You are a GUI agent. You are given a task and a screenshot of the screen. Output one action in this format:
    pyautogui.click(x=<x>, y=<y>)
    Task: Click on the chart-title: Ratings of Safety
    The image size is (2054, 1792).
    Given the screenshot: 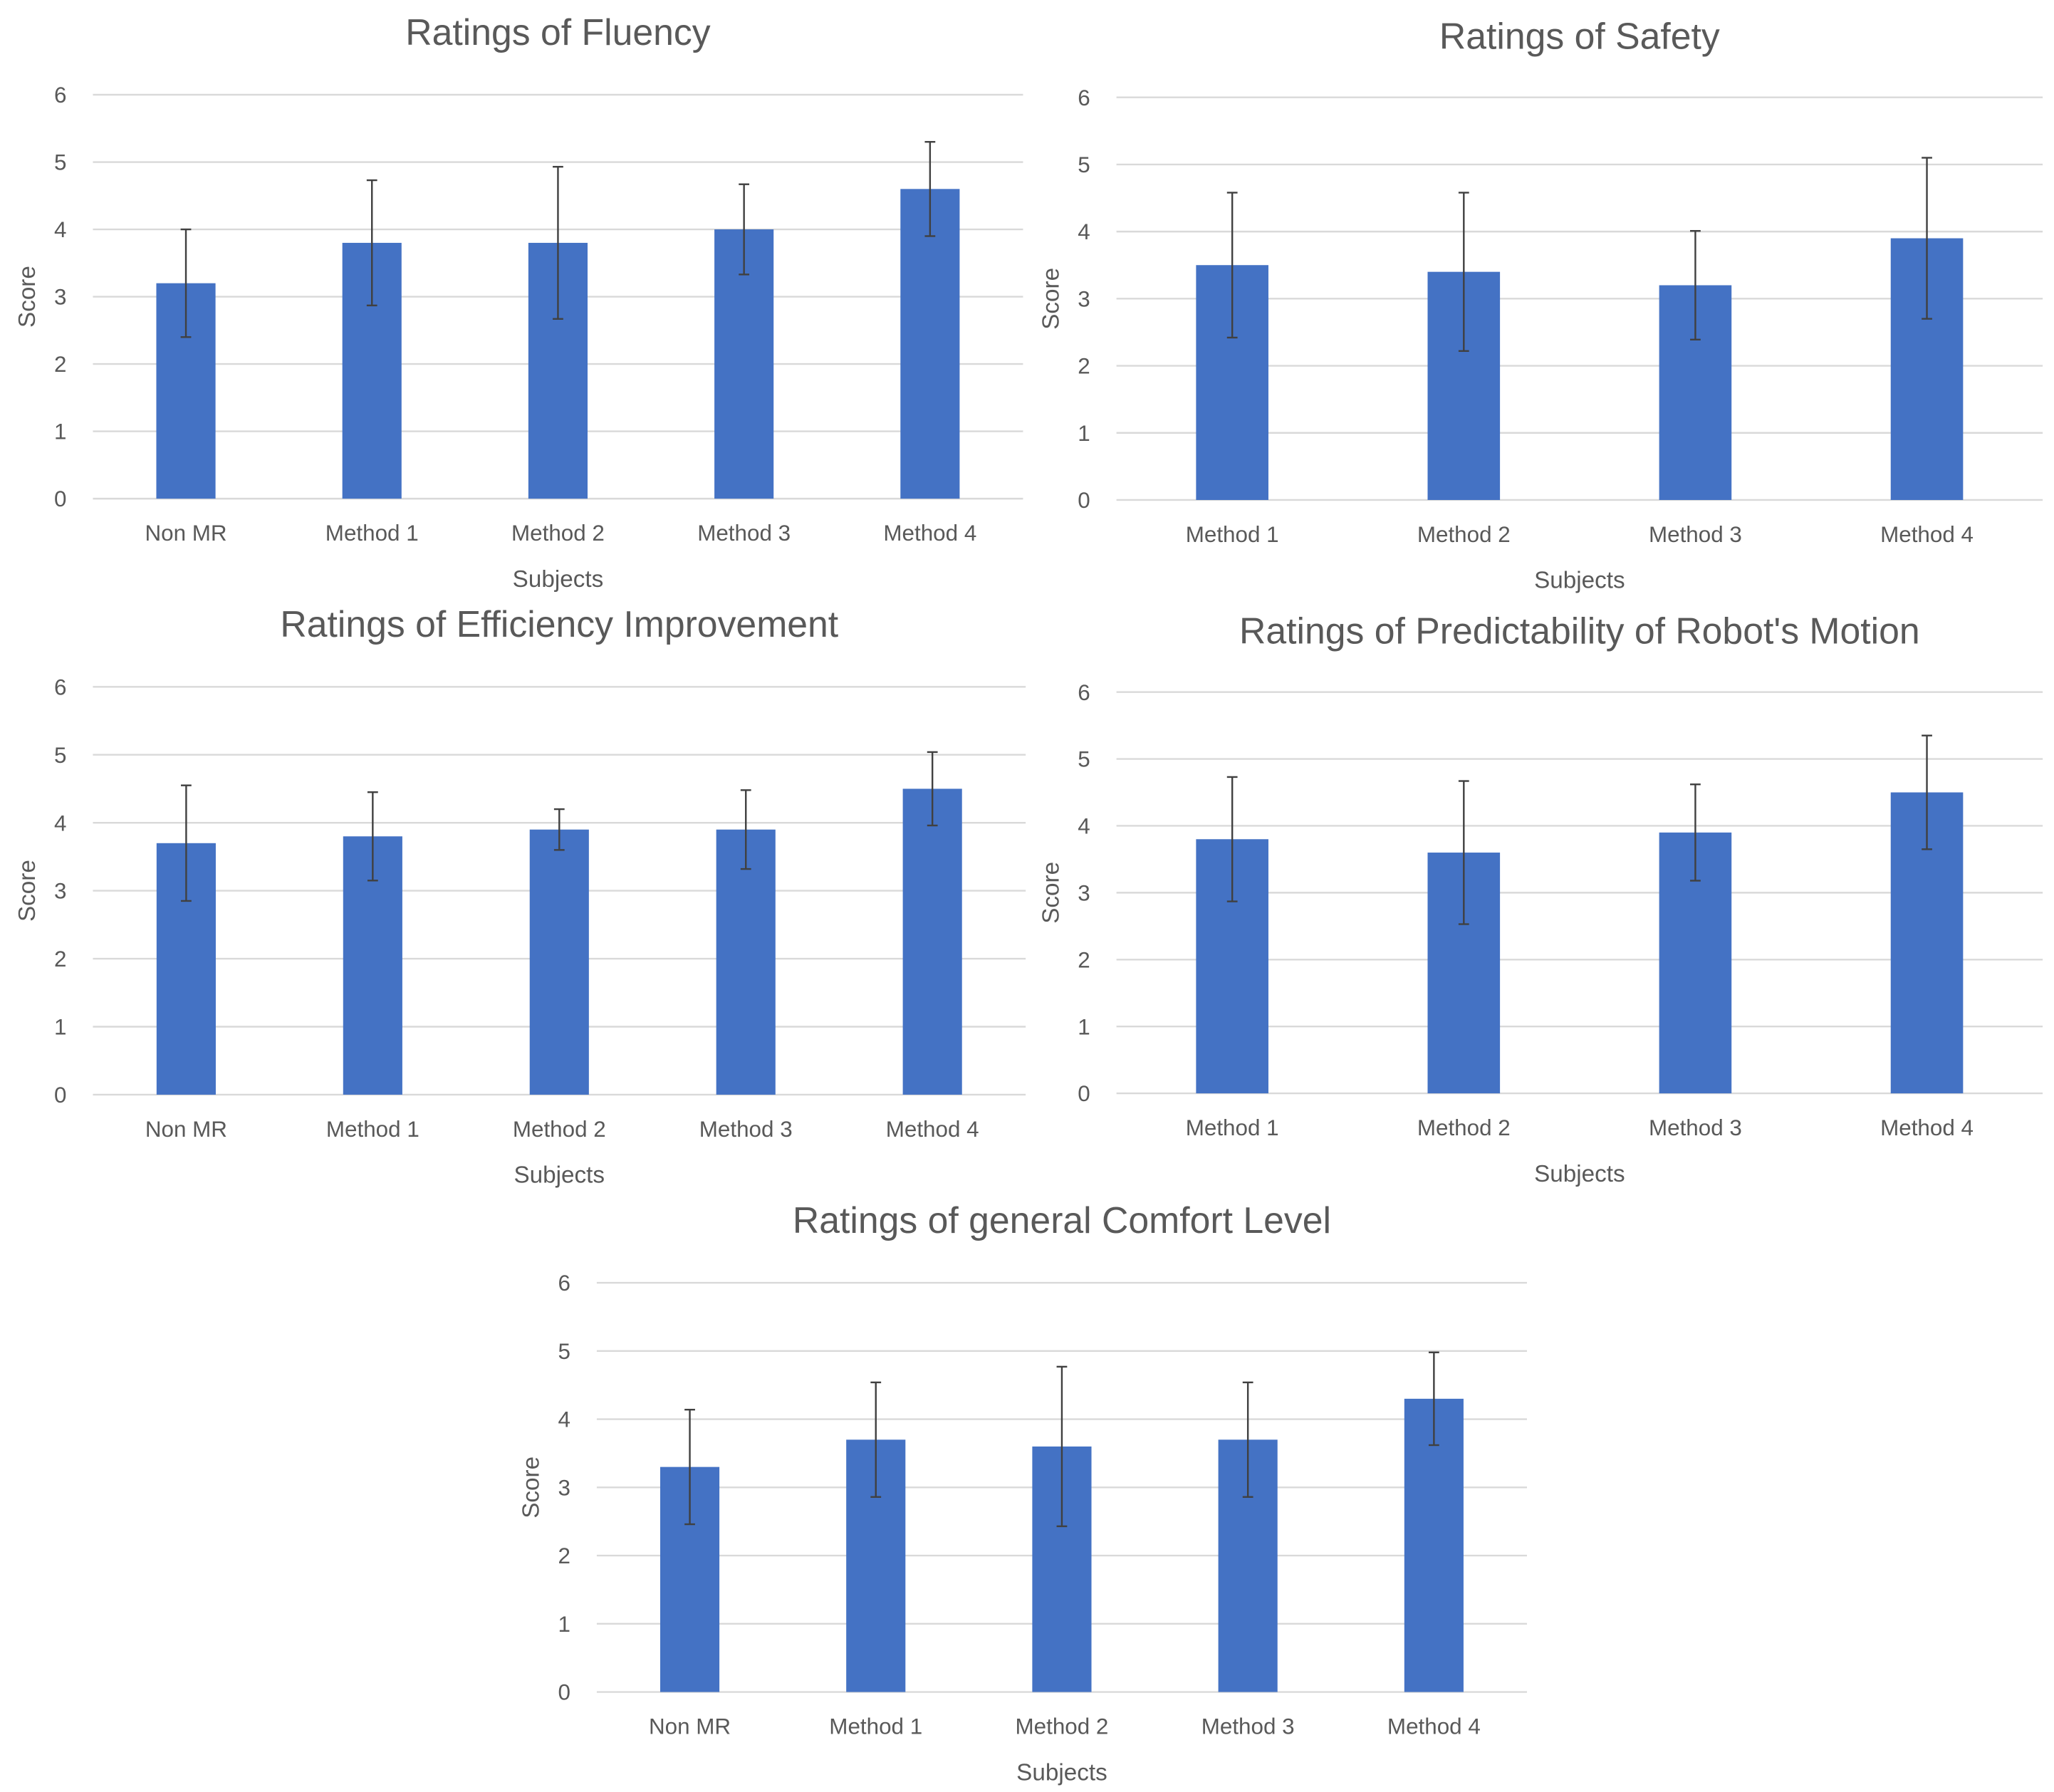 What is the action you would take?
    pyautogui.click(x=1579, y=35)
    